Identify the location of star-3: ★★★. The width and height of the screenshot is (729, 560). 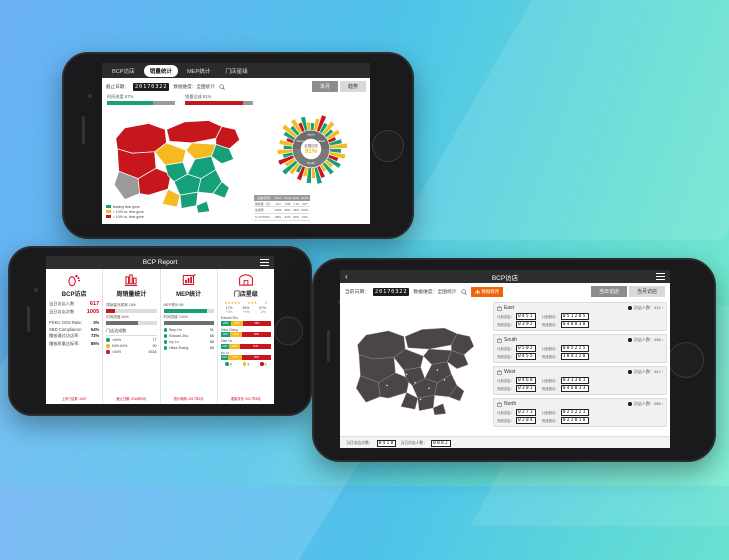
(252, 303).